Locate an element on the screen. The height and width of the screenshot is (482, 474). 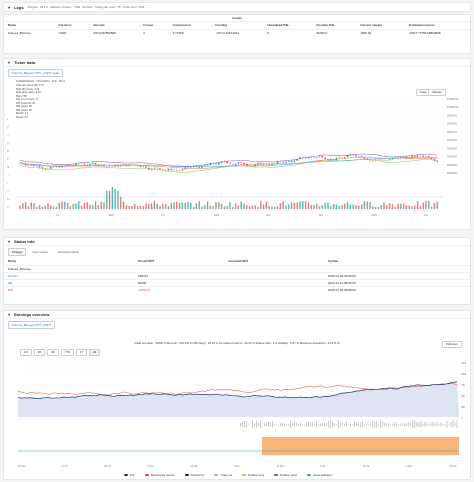
measure-icon: ↔ is located at coordinates (8, 175).